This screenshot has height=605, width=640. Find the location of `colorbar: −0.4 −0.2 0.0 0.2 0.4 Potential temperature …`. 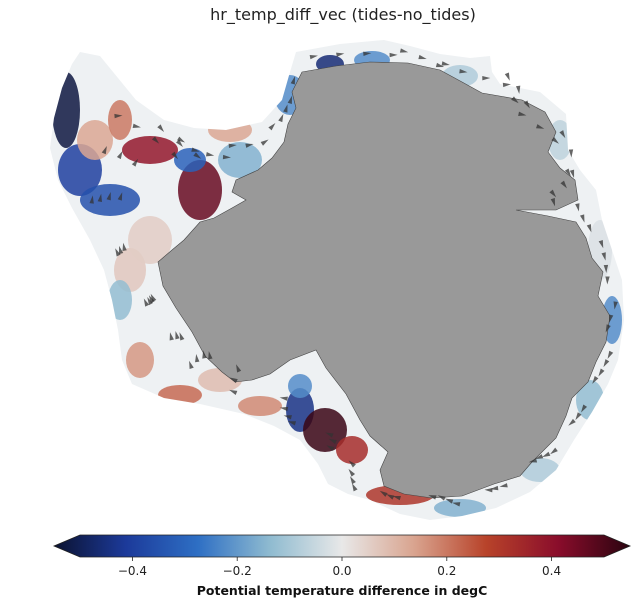

colorbar: −0.4 −0.2 0.0 0.2 0.4 Potential temperature … is located at coordinates (342, 566).